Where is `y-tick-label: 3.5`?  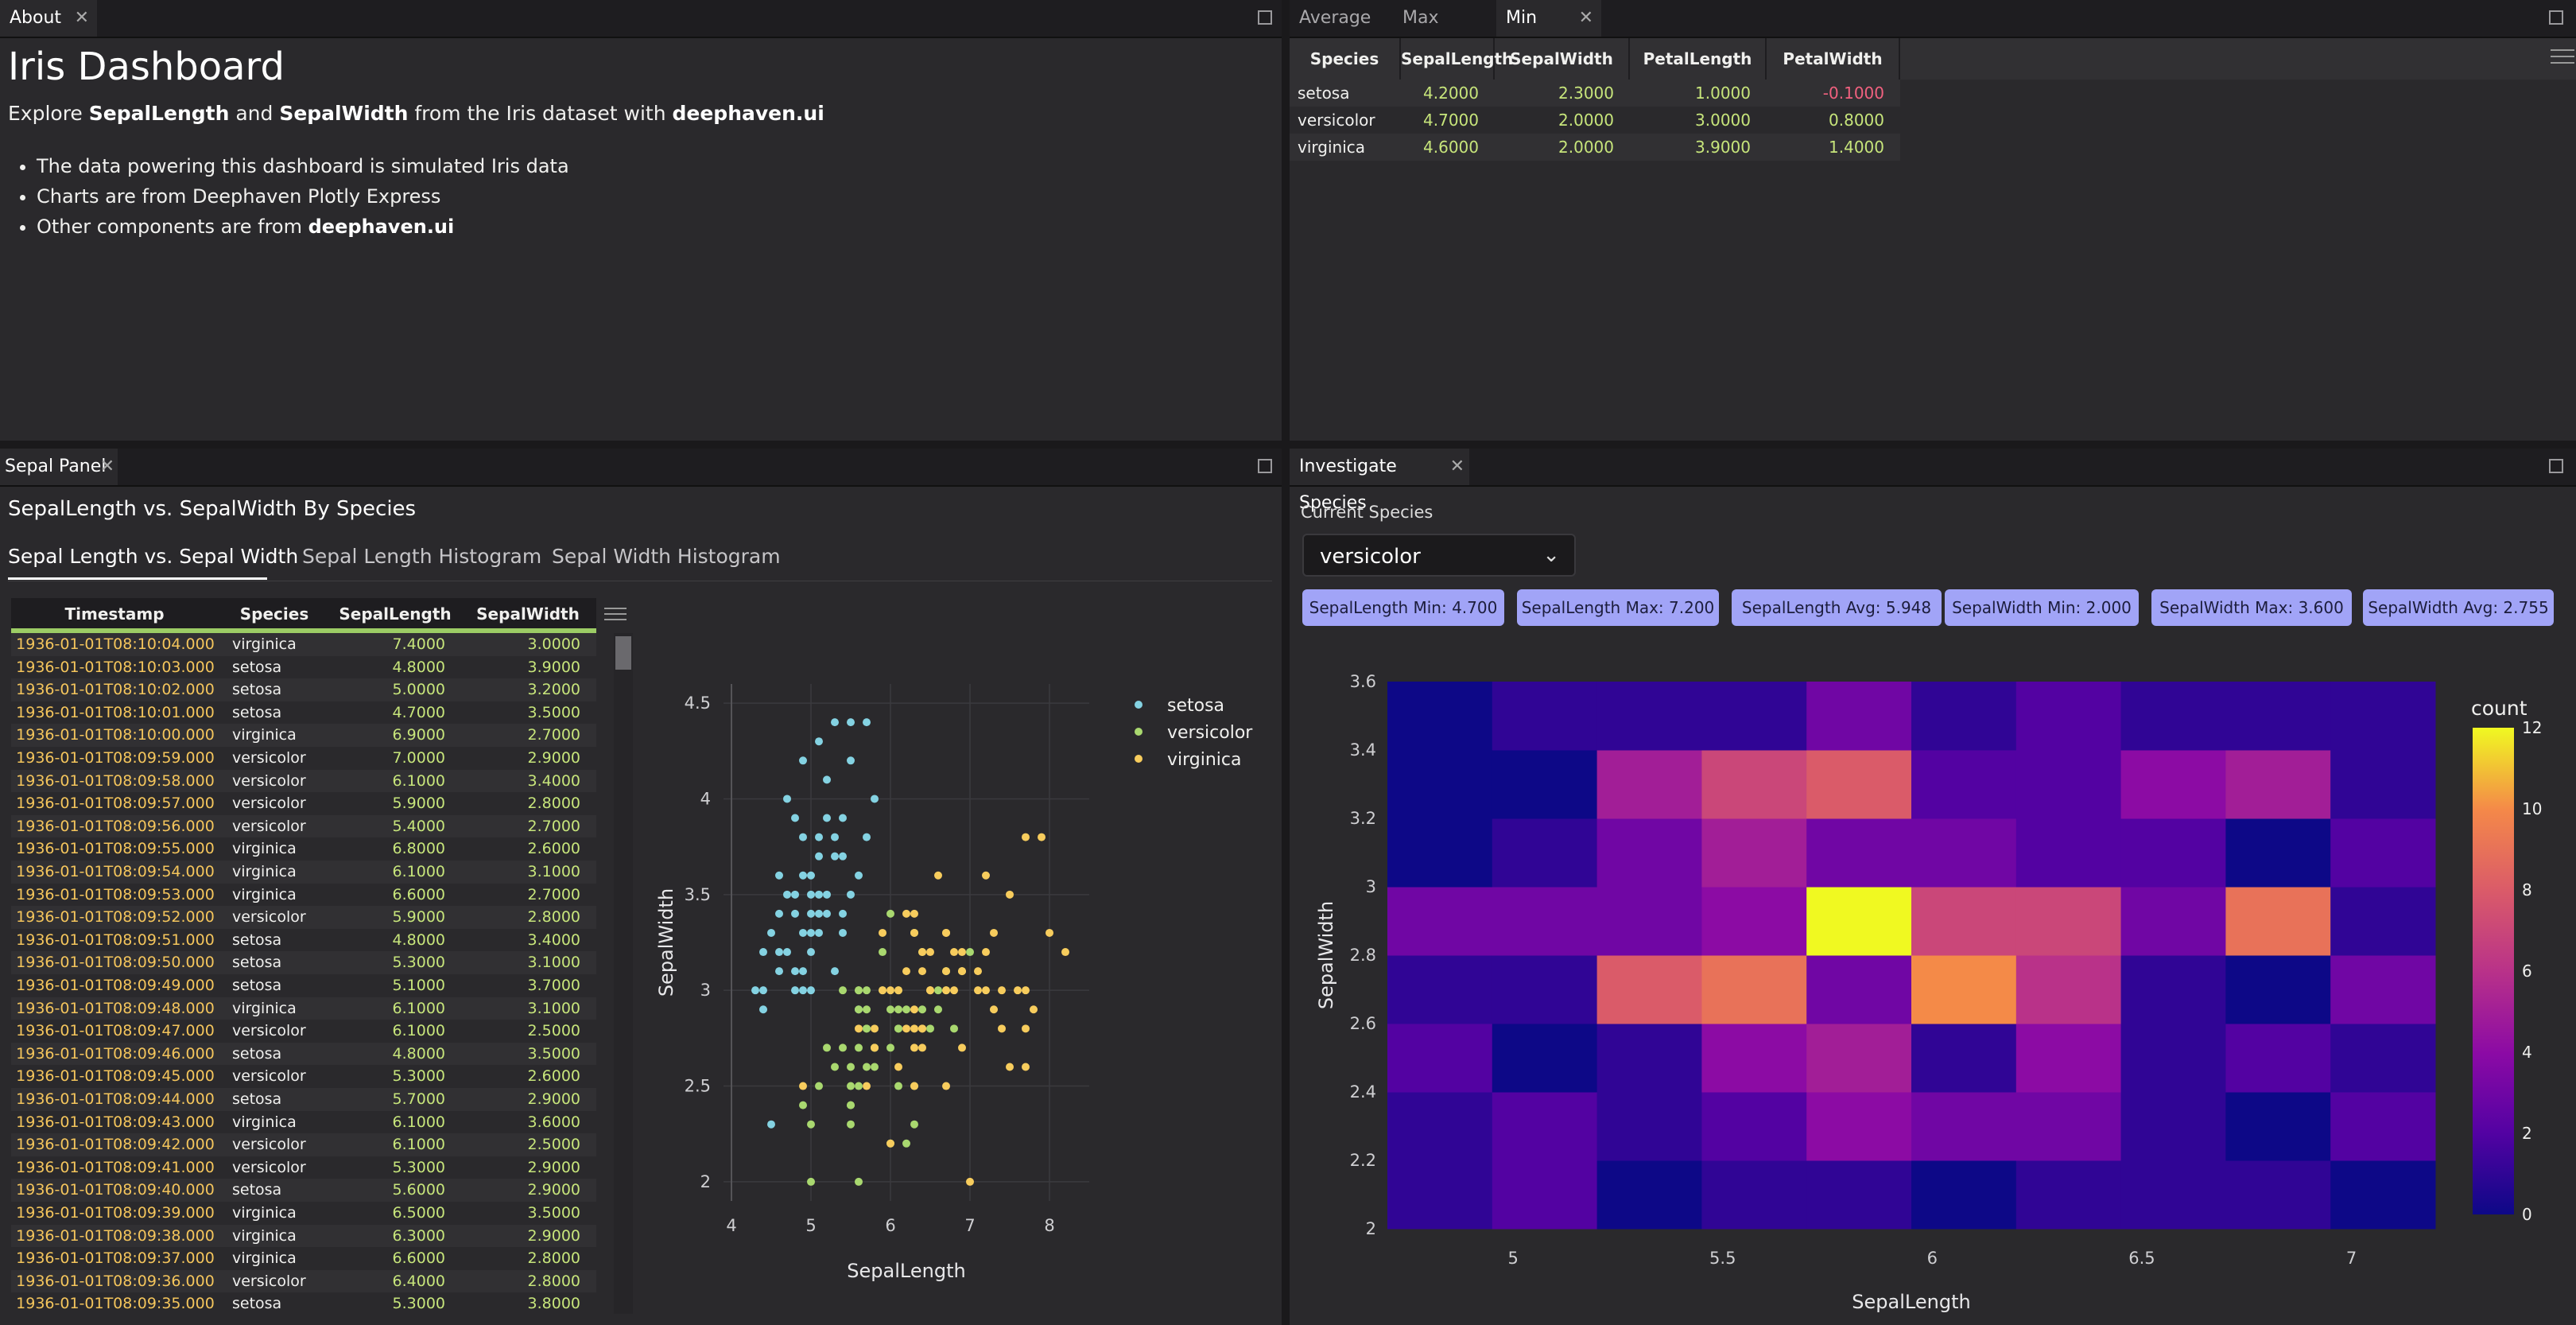 y-tick-label: 3.5 is located at coordinates (698, 894).